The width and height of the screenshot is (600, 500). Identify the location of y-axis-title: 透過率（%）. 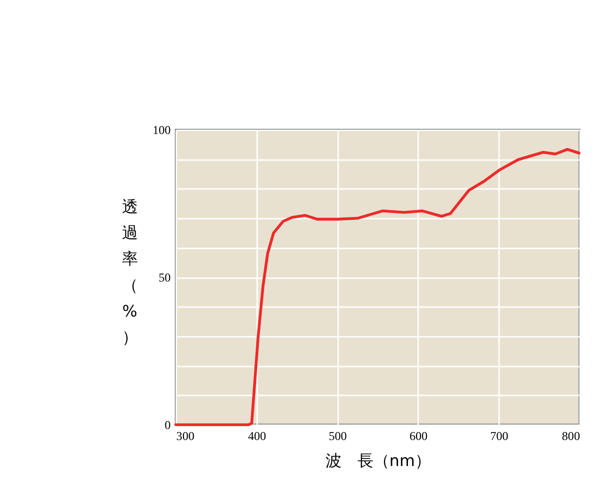
(130, 271).